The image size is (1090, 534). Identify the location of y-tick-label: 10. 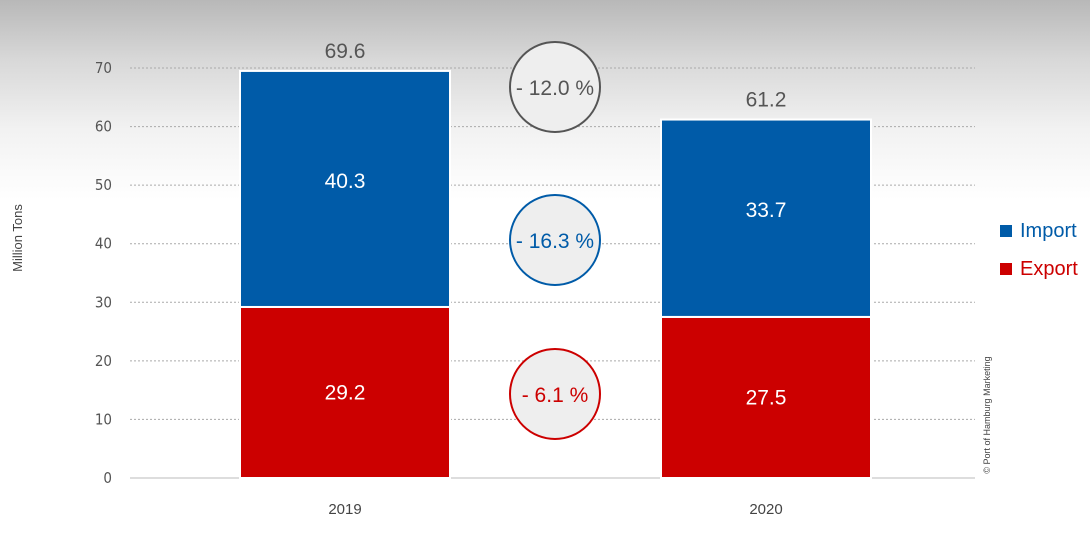
(103, 419).